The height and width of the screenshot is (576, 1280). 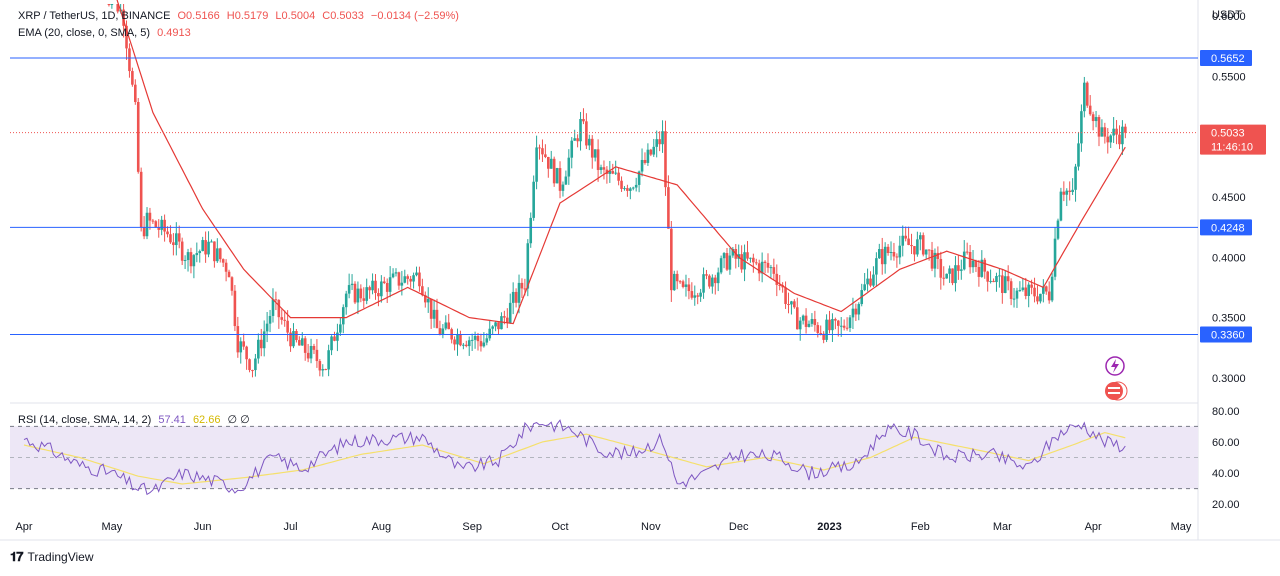 What do you see at coordinates (1114, 391) in the screenshot?
I see `us-flag-icon` at bounding box center [1114, 391].